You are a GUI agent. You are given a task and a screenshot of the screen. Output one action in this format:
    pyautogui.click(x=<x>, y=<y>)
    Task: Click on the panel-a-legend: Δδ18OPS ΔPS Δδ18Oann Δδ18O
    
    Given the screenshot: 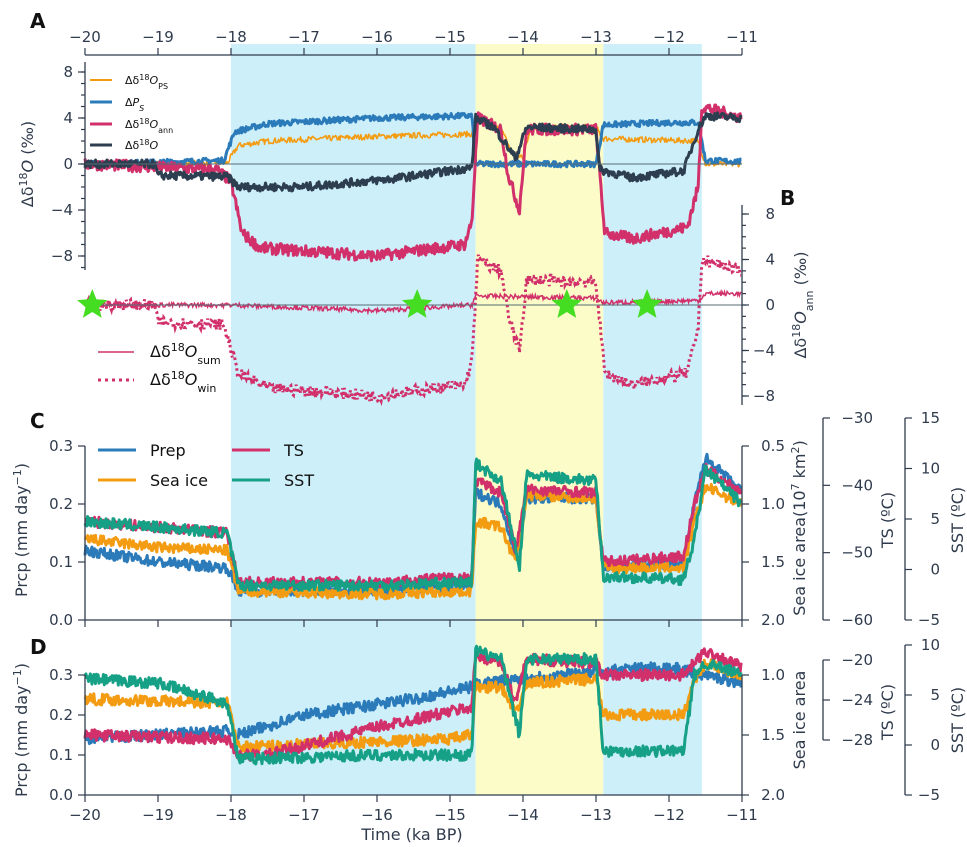 What is the action you would take?
    pyautogui.click(x=131, y=113)
    